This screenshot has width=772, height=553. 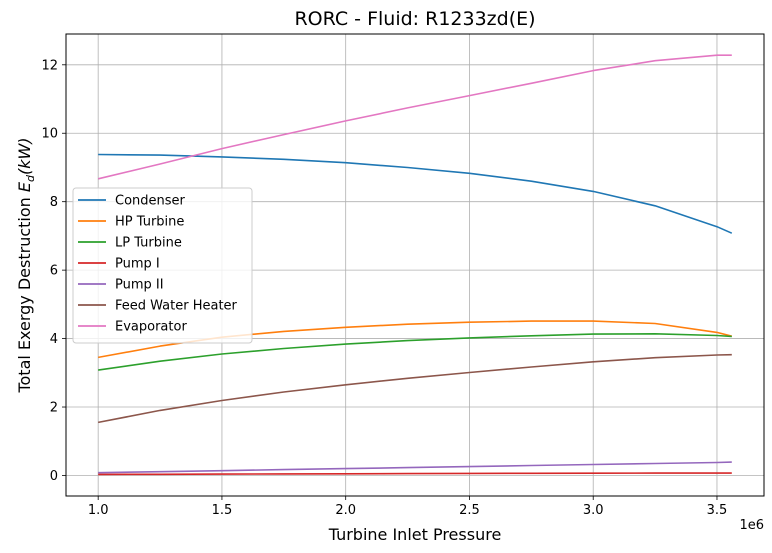 I want to click on y-tick-label: 6, so click(x=54, y=271).